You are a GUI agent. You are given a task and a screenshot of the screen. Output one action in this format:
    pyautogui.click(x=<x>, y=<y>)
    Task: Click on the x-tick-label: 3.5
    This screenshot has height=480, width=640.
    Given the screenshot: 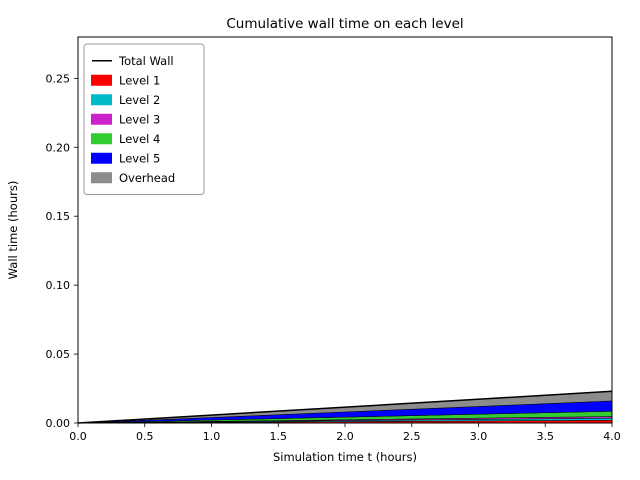 What is the action you would take?
    pyautogui.click(x=546, y=436)
    